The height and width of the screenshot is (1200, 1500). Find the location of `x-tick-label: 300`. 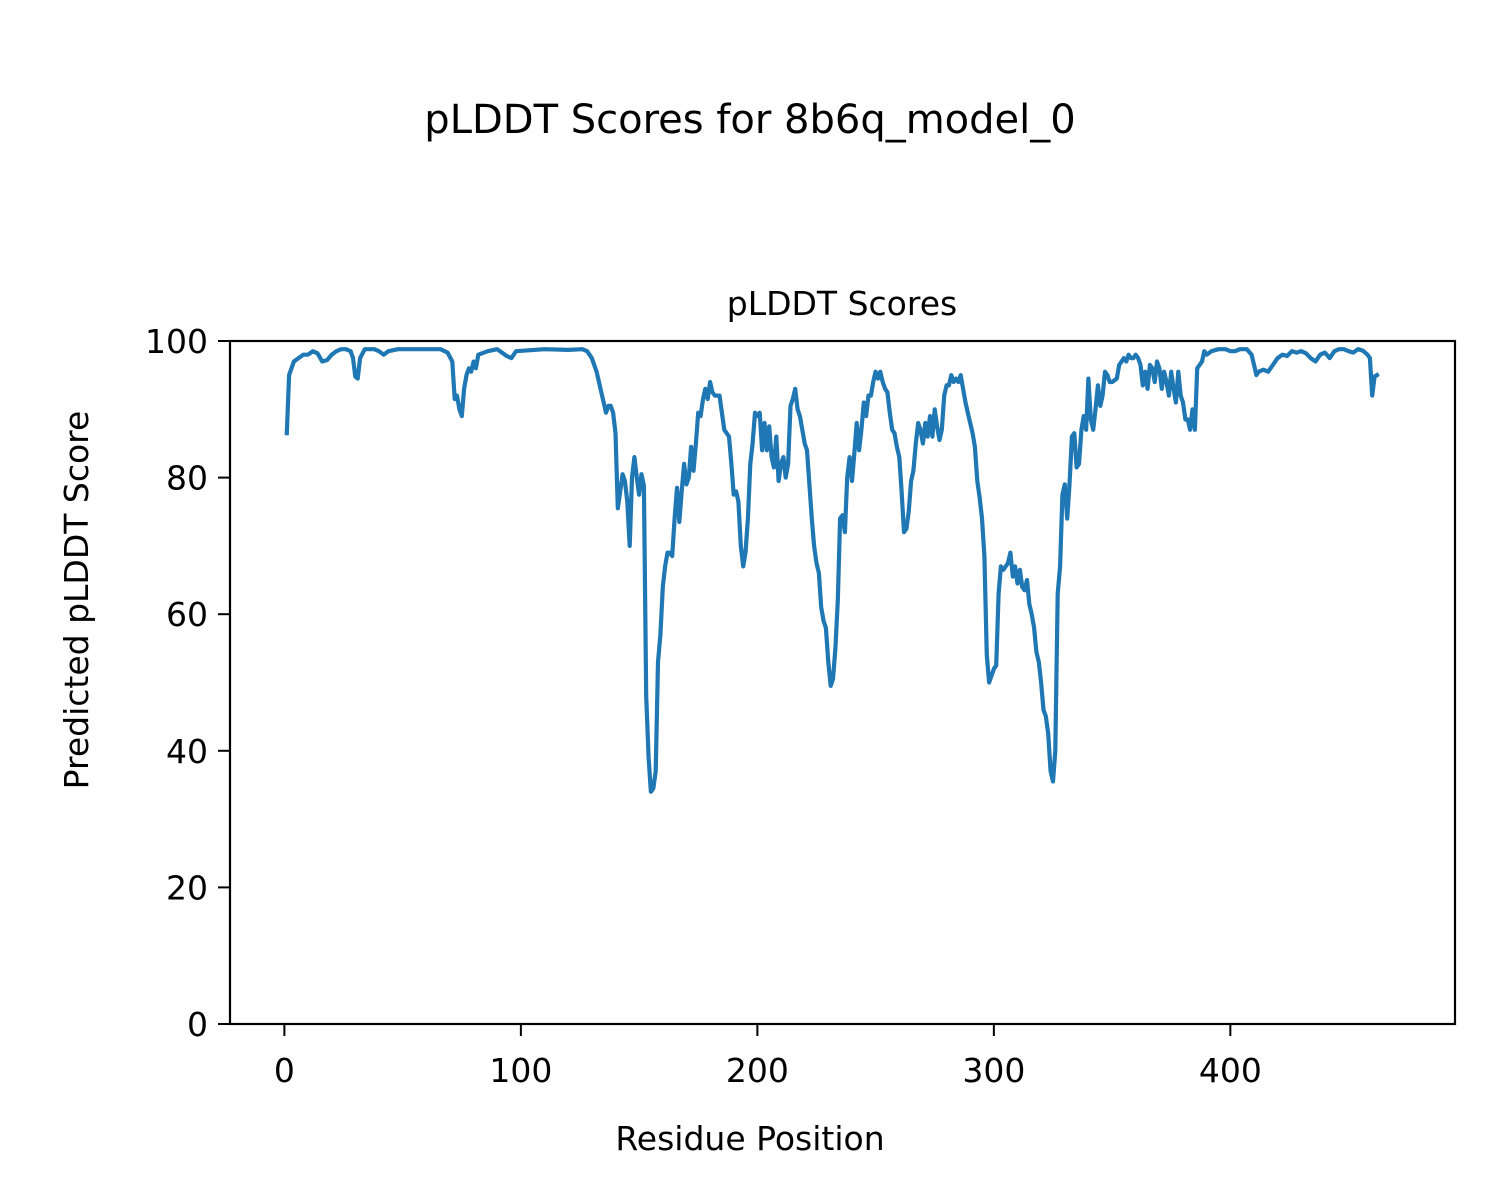

x-tick-label: 300 is located at coordinates (993, 1070).